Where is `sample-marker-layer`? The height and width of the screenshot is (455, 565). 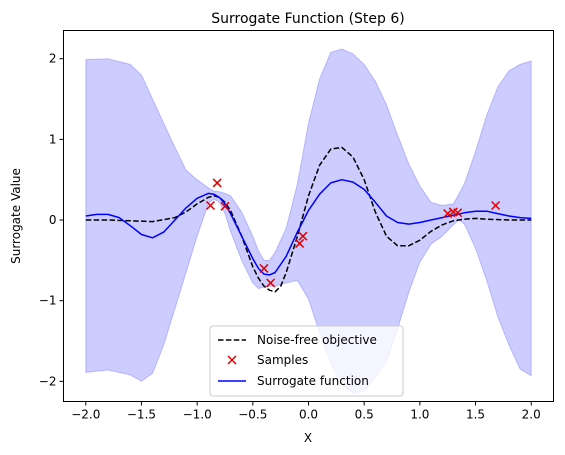 sample-marker-layer is located at coordinates (353, 233).